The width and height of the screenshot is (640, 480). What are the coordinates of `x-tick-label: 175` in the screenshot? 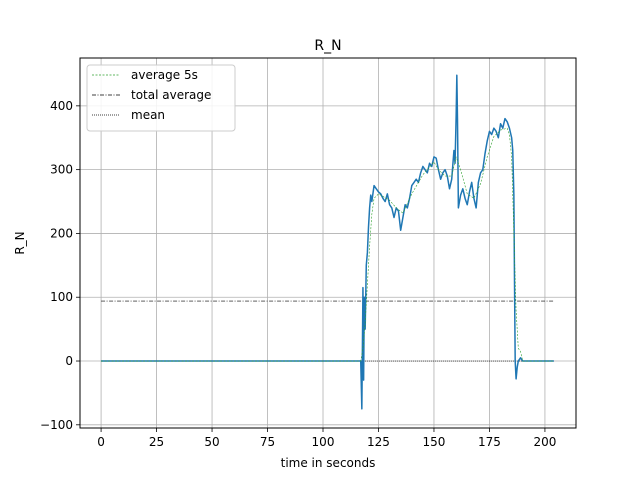 It's located at (489, 442).